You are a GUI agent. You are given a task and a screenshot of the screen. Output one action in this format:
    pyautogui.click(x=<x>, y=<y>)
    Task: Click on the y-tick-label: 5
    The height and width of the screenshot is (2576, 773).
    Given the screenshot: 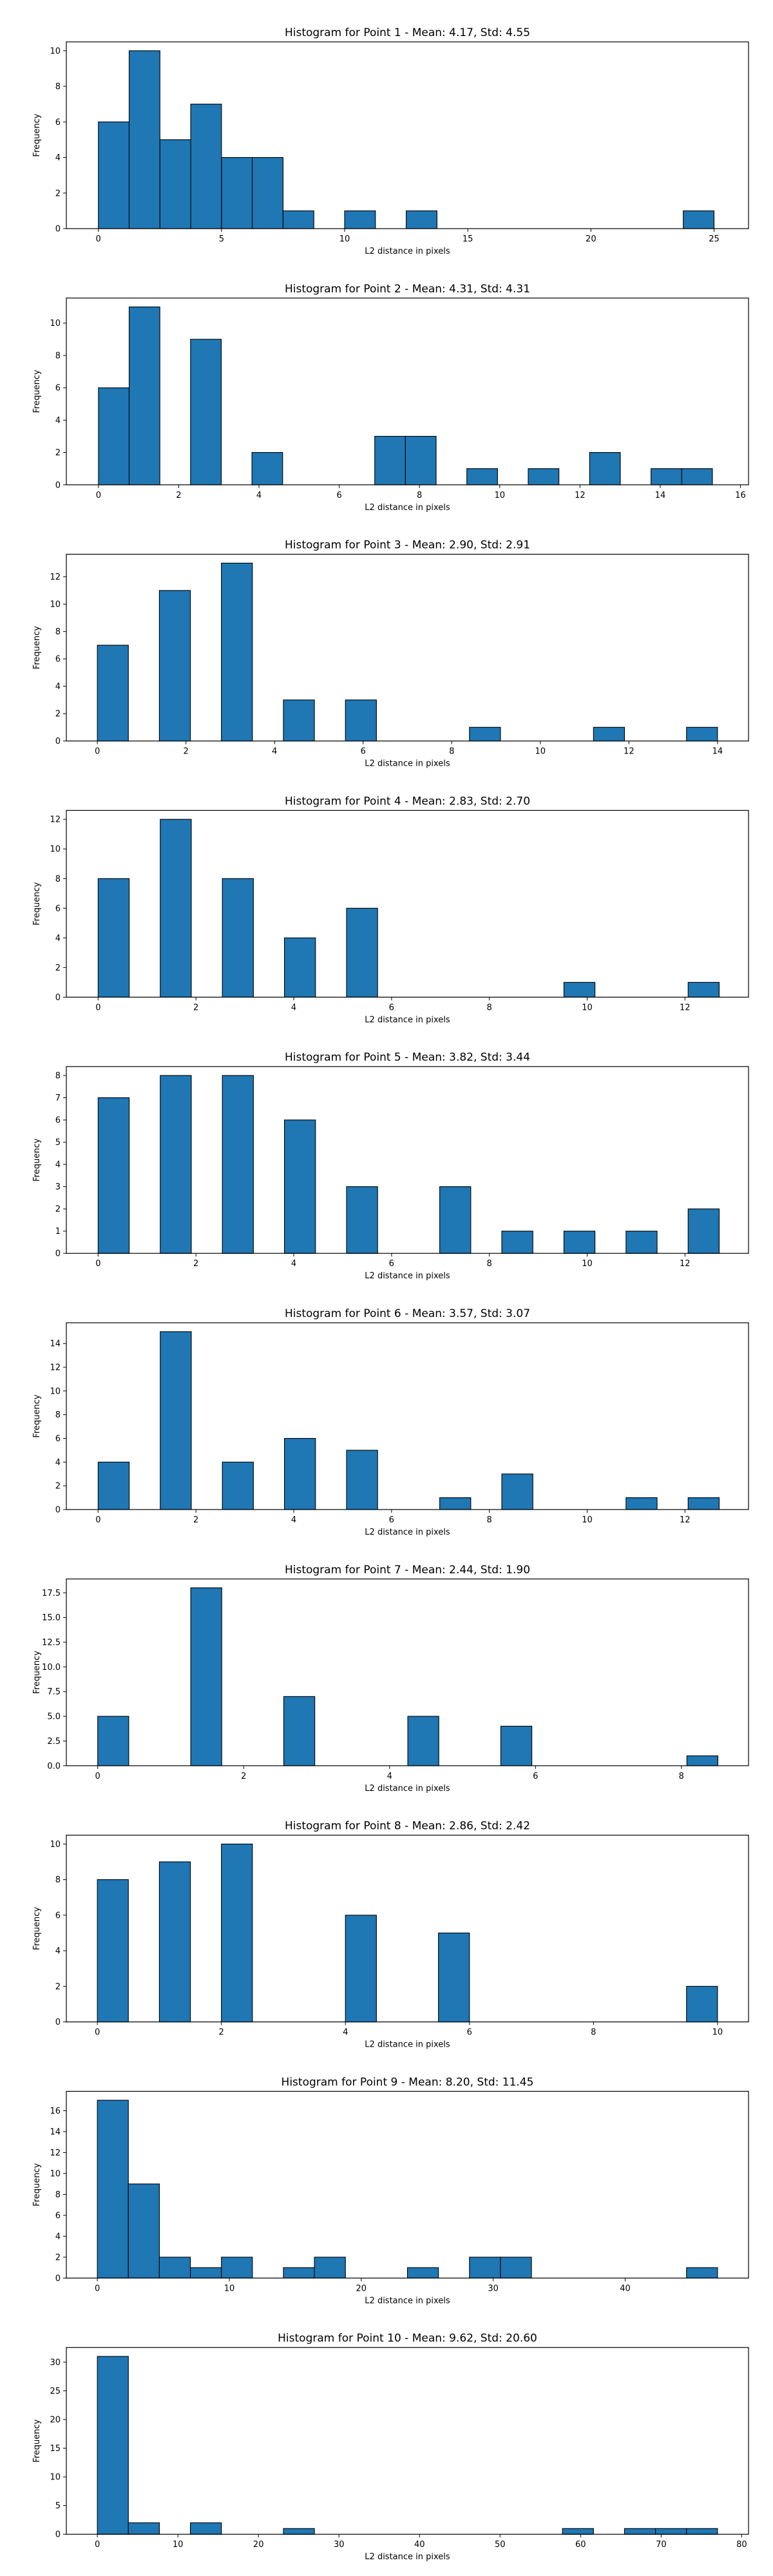 What is the action you would take?
    pyautogui.click(x=58, y=2506)
    